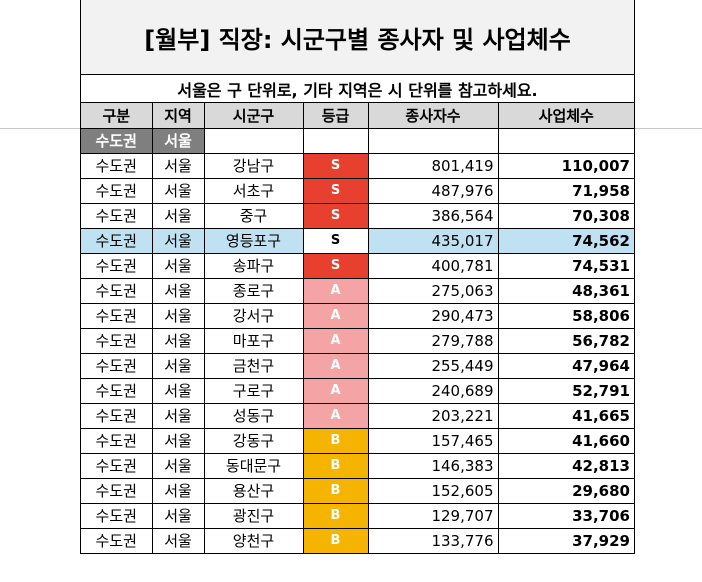  What do you see at coordinates (565, 315) in the screenshot?
I see `cell-businesses: 58,806` at bounding box center [565, 315].